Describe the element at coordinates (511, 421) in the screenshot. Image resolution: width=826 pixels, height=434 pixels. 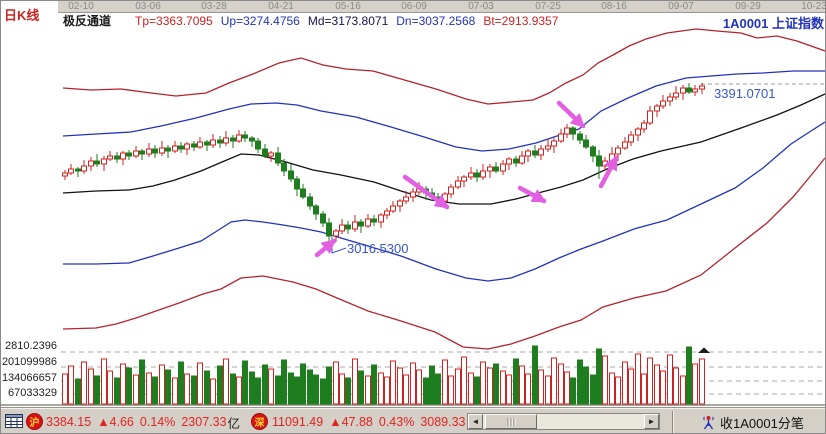
I see `scrollbar-thumb` at that location.